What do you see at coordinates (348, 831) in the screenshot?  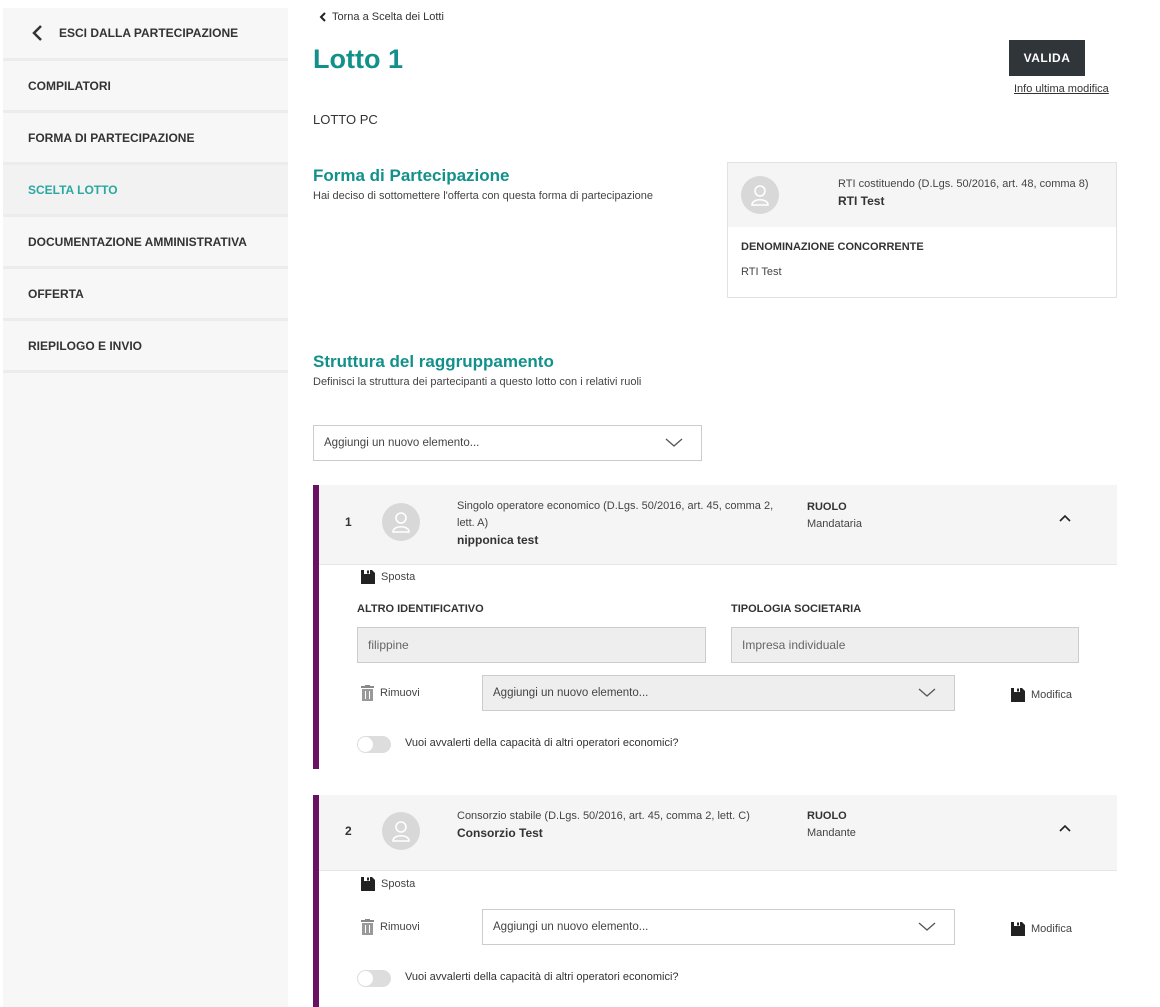 I see `member-index: 2` at bounding box center [348, 831].